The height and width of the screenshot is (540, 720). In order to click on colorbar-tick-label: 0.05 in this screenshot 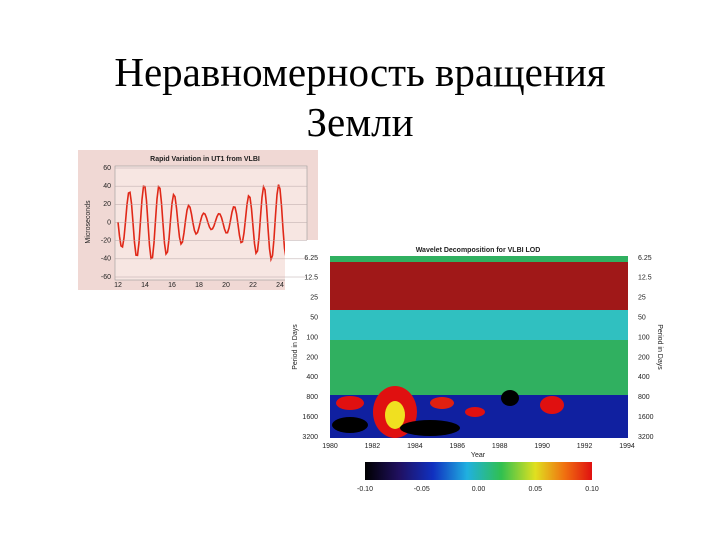, I will do `click(535, 489)`.